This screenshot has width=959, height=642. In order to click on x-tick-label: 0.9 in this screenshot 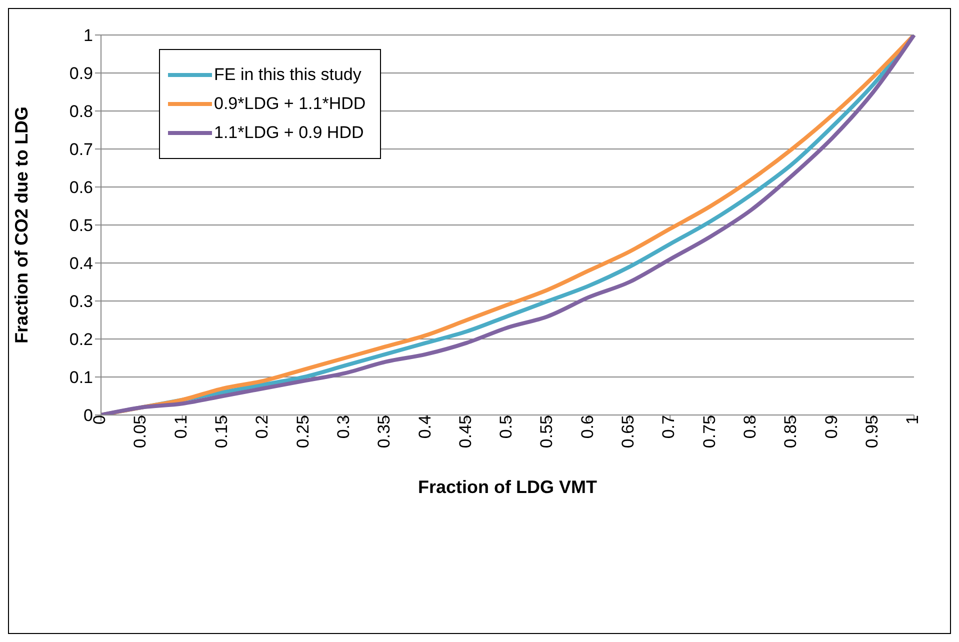, I will do `click(831, 427)`.